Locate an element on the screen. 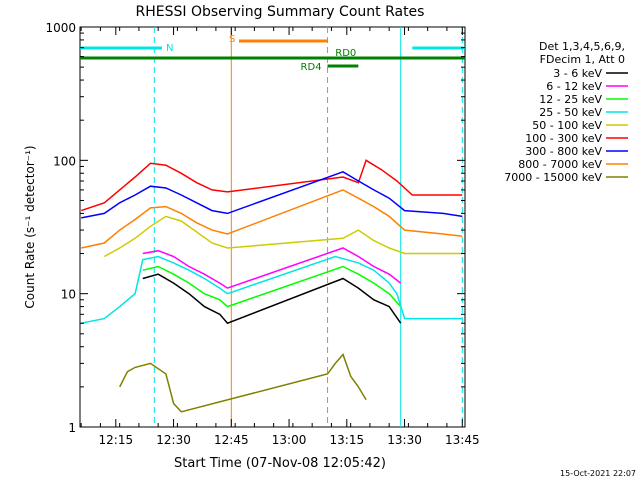 The image size is (640, 480). x-tick-label: 13:45 is located at coordinates (462, 440).